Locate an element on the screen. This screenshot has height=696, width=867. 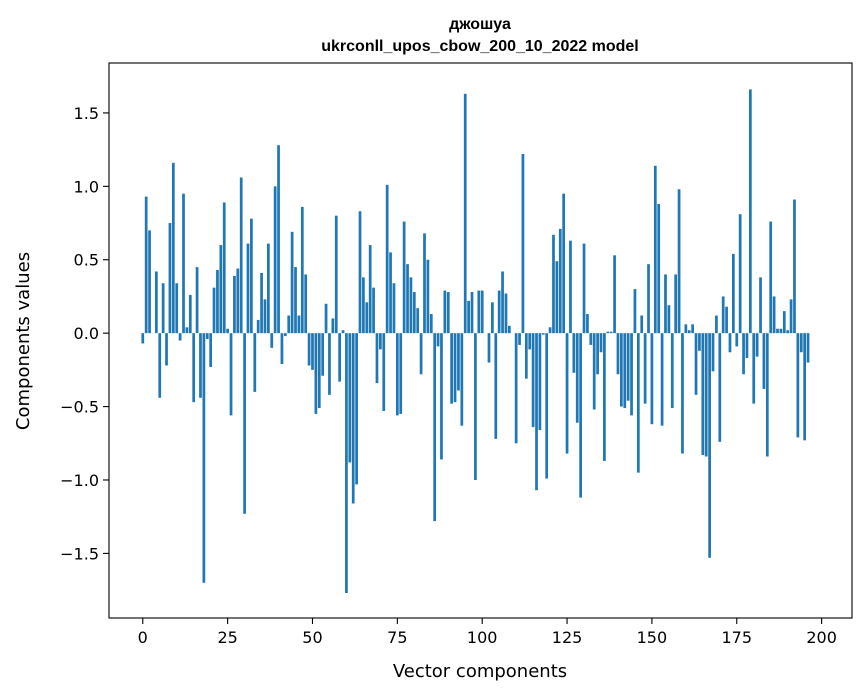
x-tick-label: 25 is located at coordinates (227, 637).